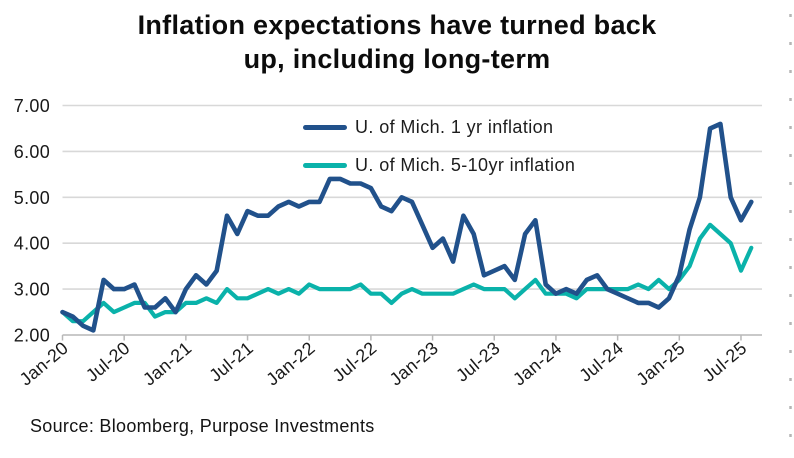  I want to click on y-axis-label: 4.00, so click(32, 244).